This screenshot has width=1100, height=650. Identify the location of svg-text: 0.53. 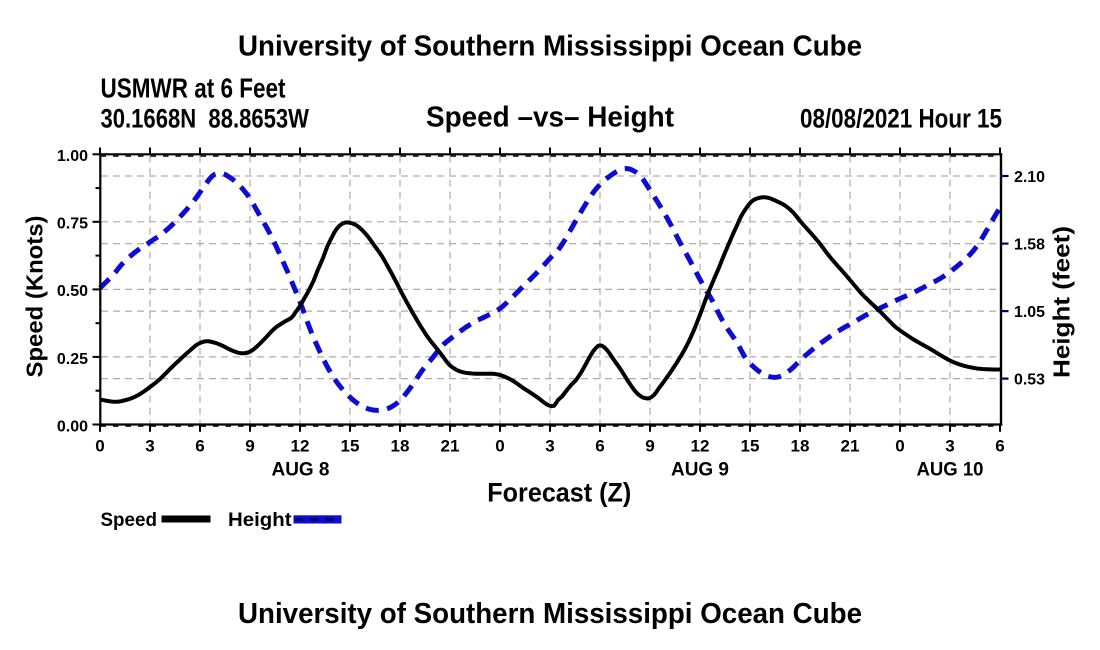
(1029, 379).